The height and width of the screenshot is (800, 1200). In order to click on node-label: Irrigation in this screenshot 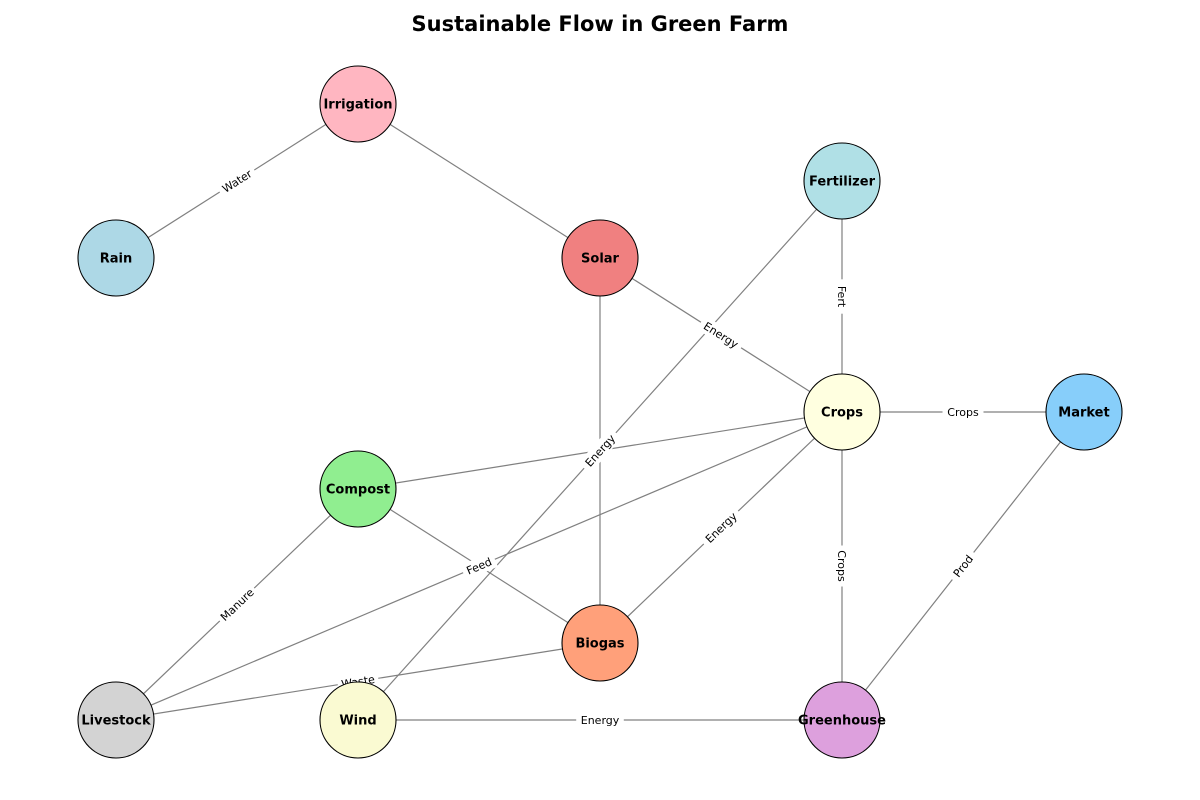, I will do `click(357, 105)`.